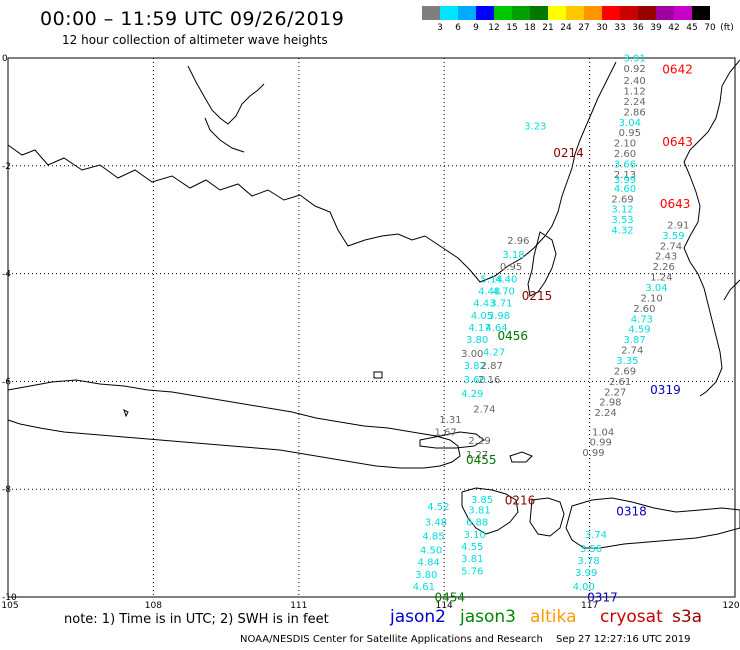  I want to click on swh-value-label: 2.98, so click(610, 403).